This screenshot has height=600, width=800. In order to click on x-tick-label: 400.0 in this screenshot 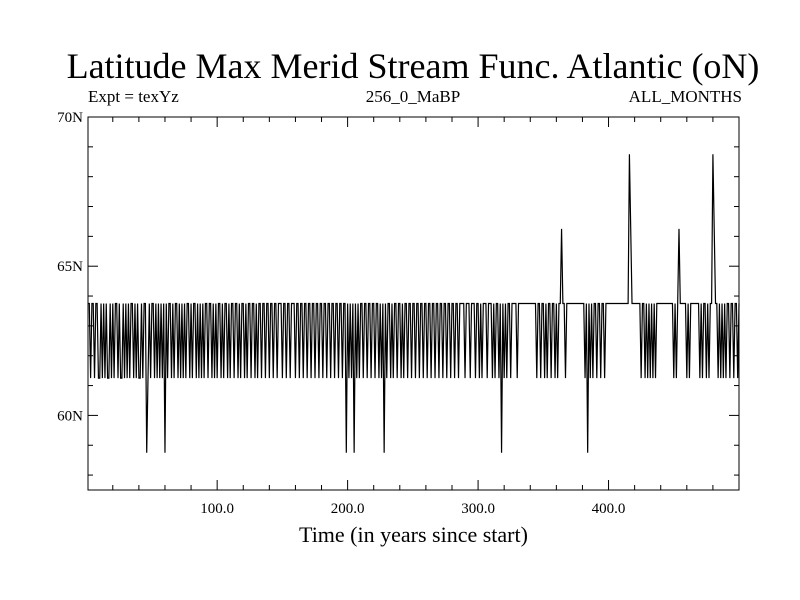, I will do `click(609, 509)`.